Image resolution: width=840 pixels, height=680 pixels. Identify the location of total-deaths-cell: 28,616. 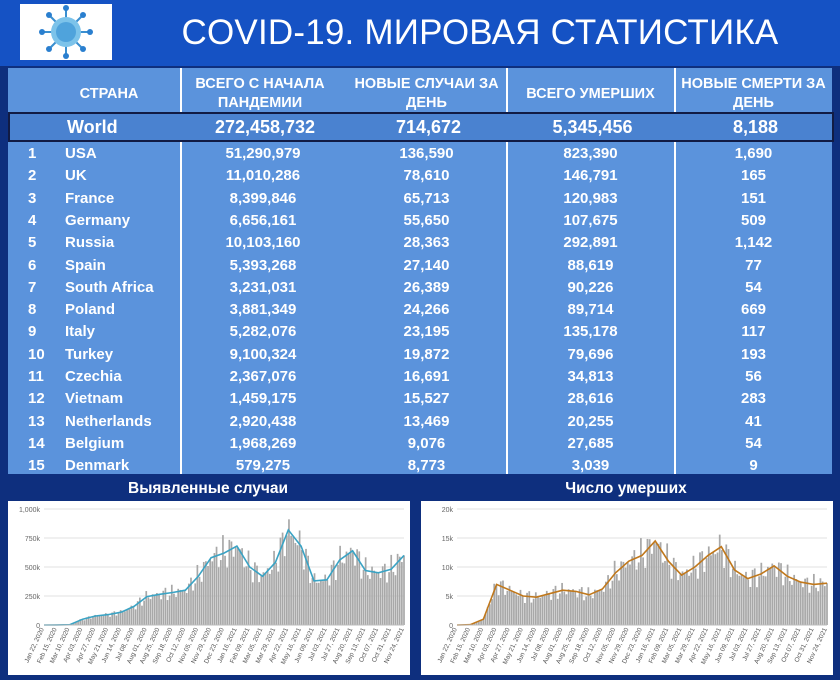
(590, 399).